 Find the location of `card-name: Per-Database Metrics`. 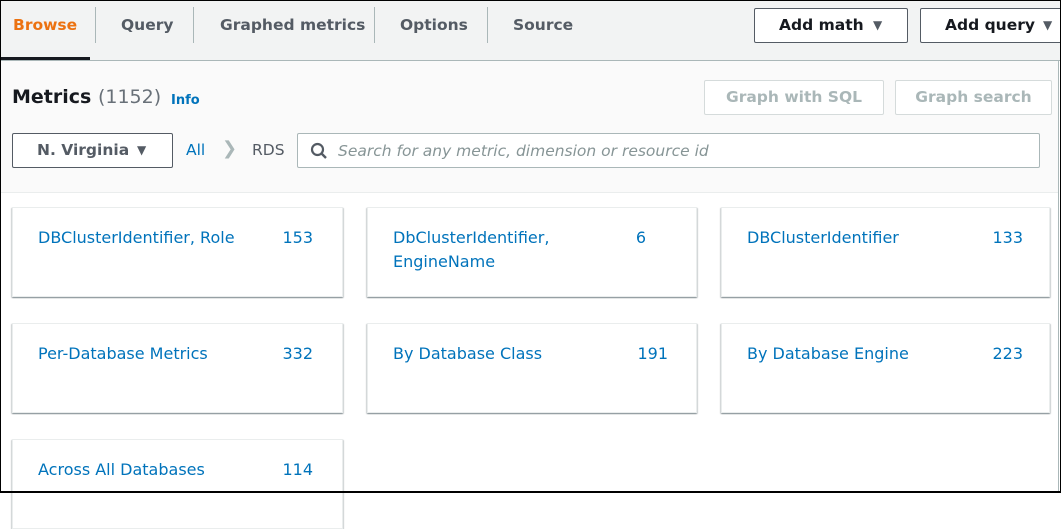

card-name: Per-Database Metrics is located at coordinates (123, 353).